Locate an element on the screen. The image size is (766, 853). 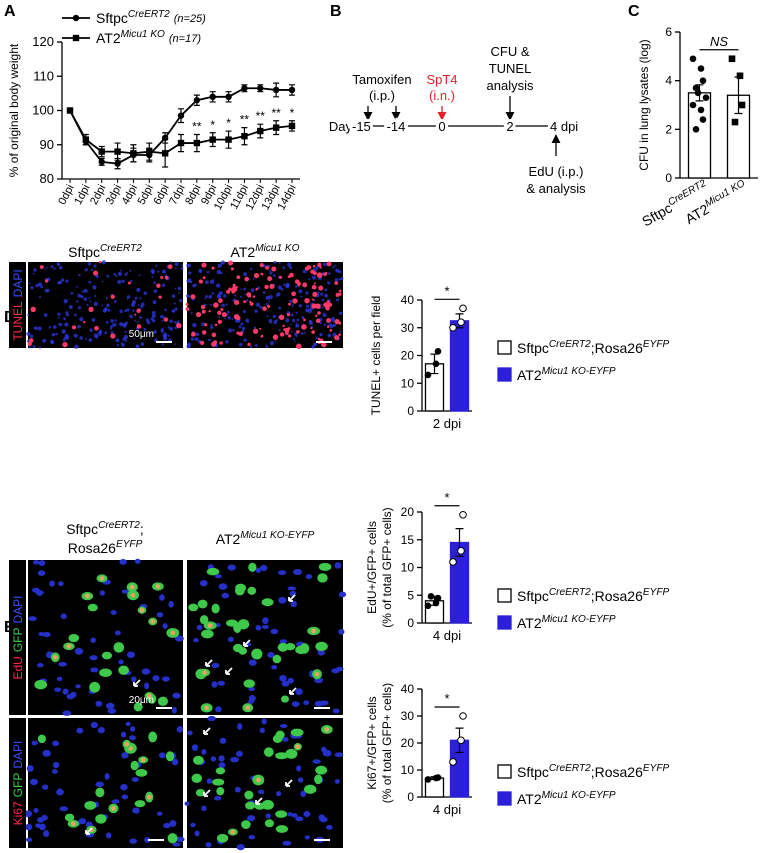
scale-label: 20μm is located at coordinates (141, 700).